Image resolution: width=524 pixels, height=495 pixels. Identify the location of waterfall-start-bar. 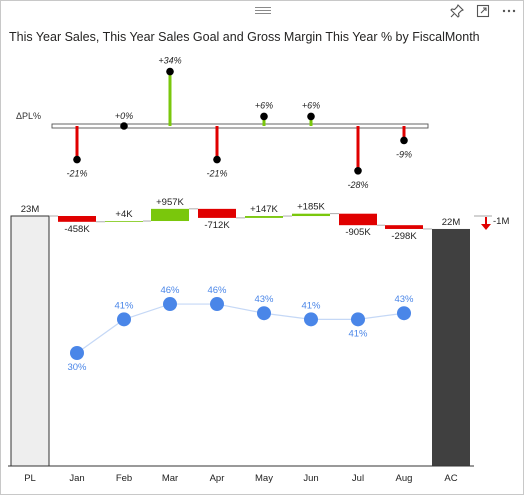
(30, 341).